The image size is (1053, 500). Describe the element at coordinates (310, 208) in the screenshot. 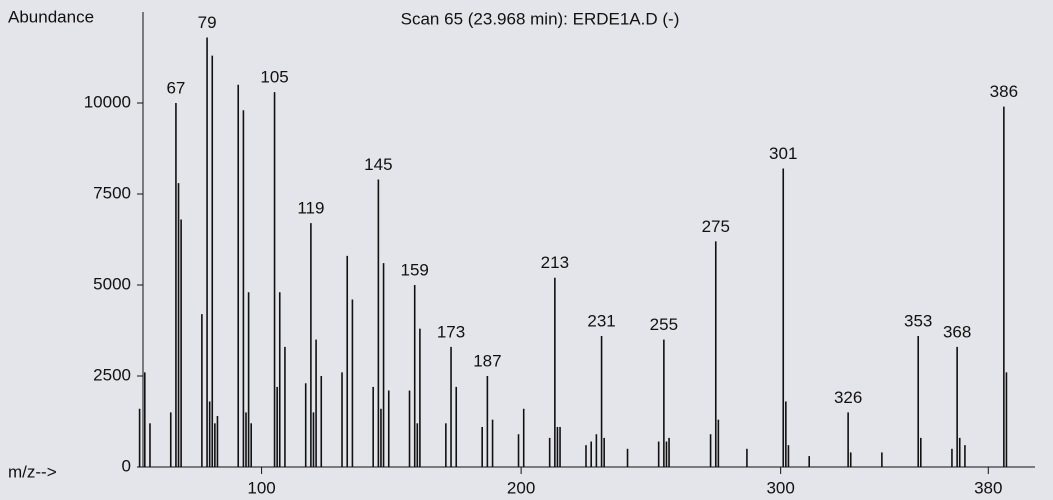

I see `peak-label: 119` at that location.